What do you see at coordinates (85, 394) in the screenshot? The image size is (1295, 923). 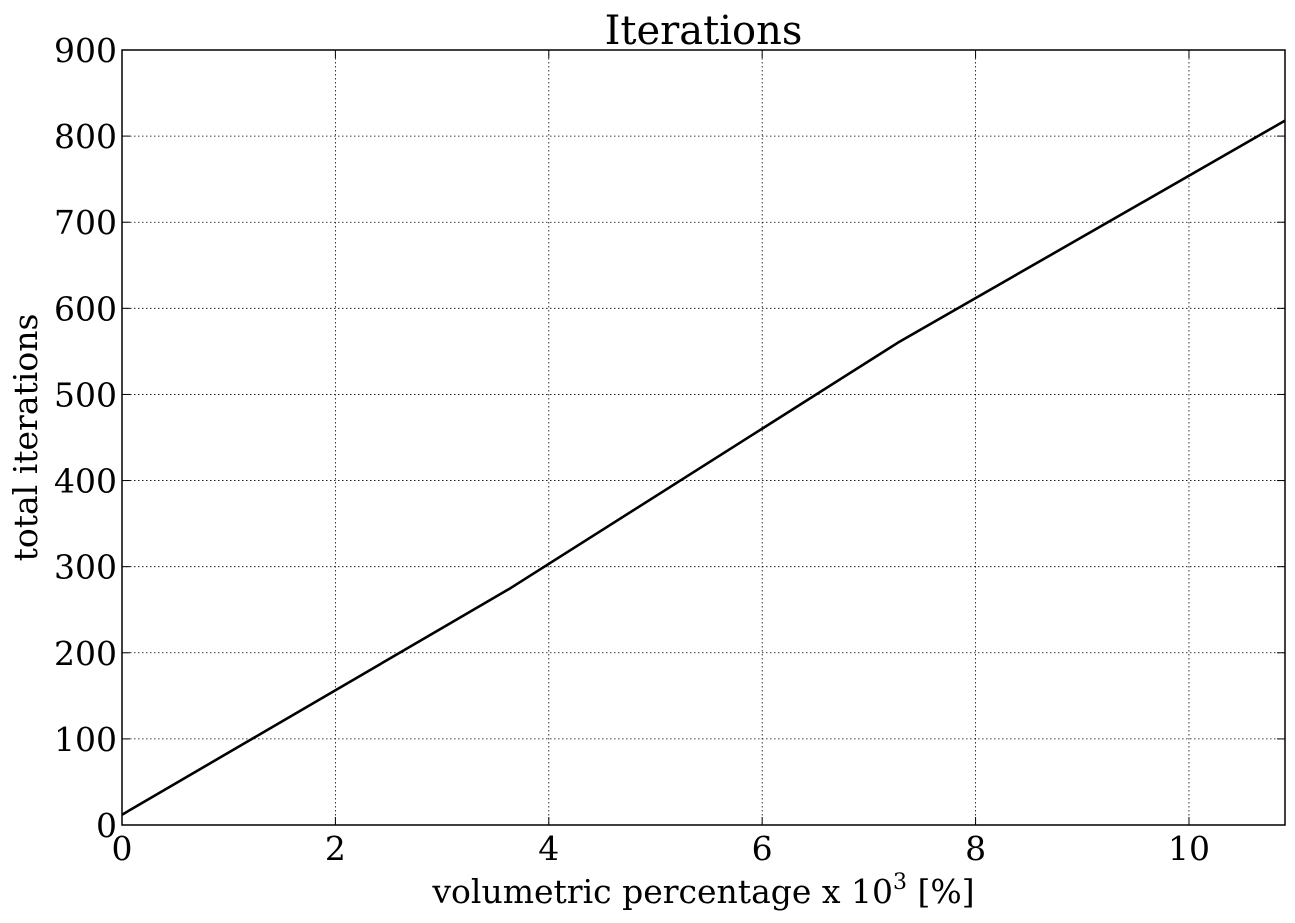 I see `y-tick-label: 500` at bounding box center [85, 394].